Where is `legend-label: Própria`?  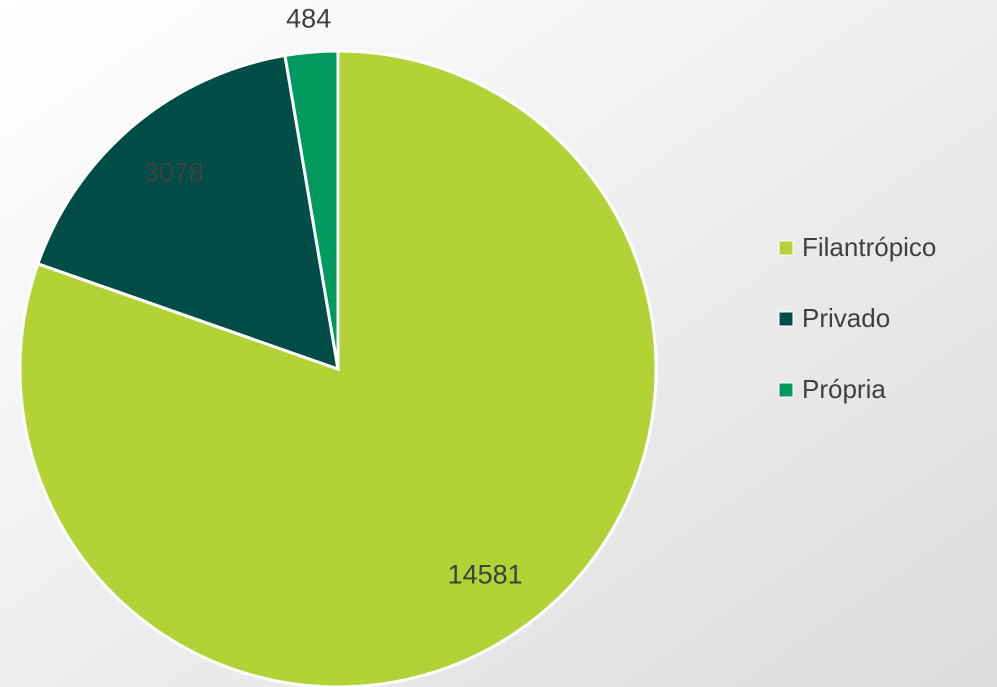 legend-label: Própria is located at coordinates (844, 389).